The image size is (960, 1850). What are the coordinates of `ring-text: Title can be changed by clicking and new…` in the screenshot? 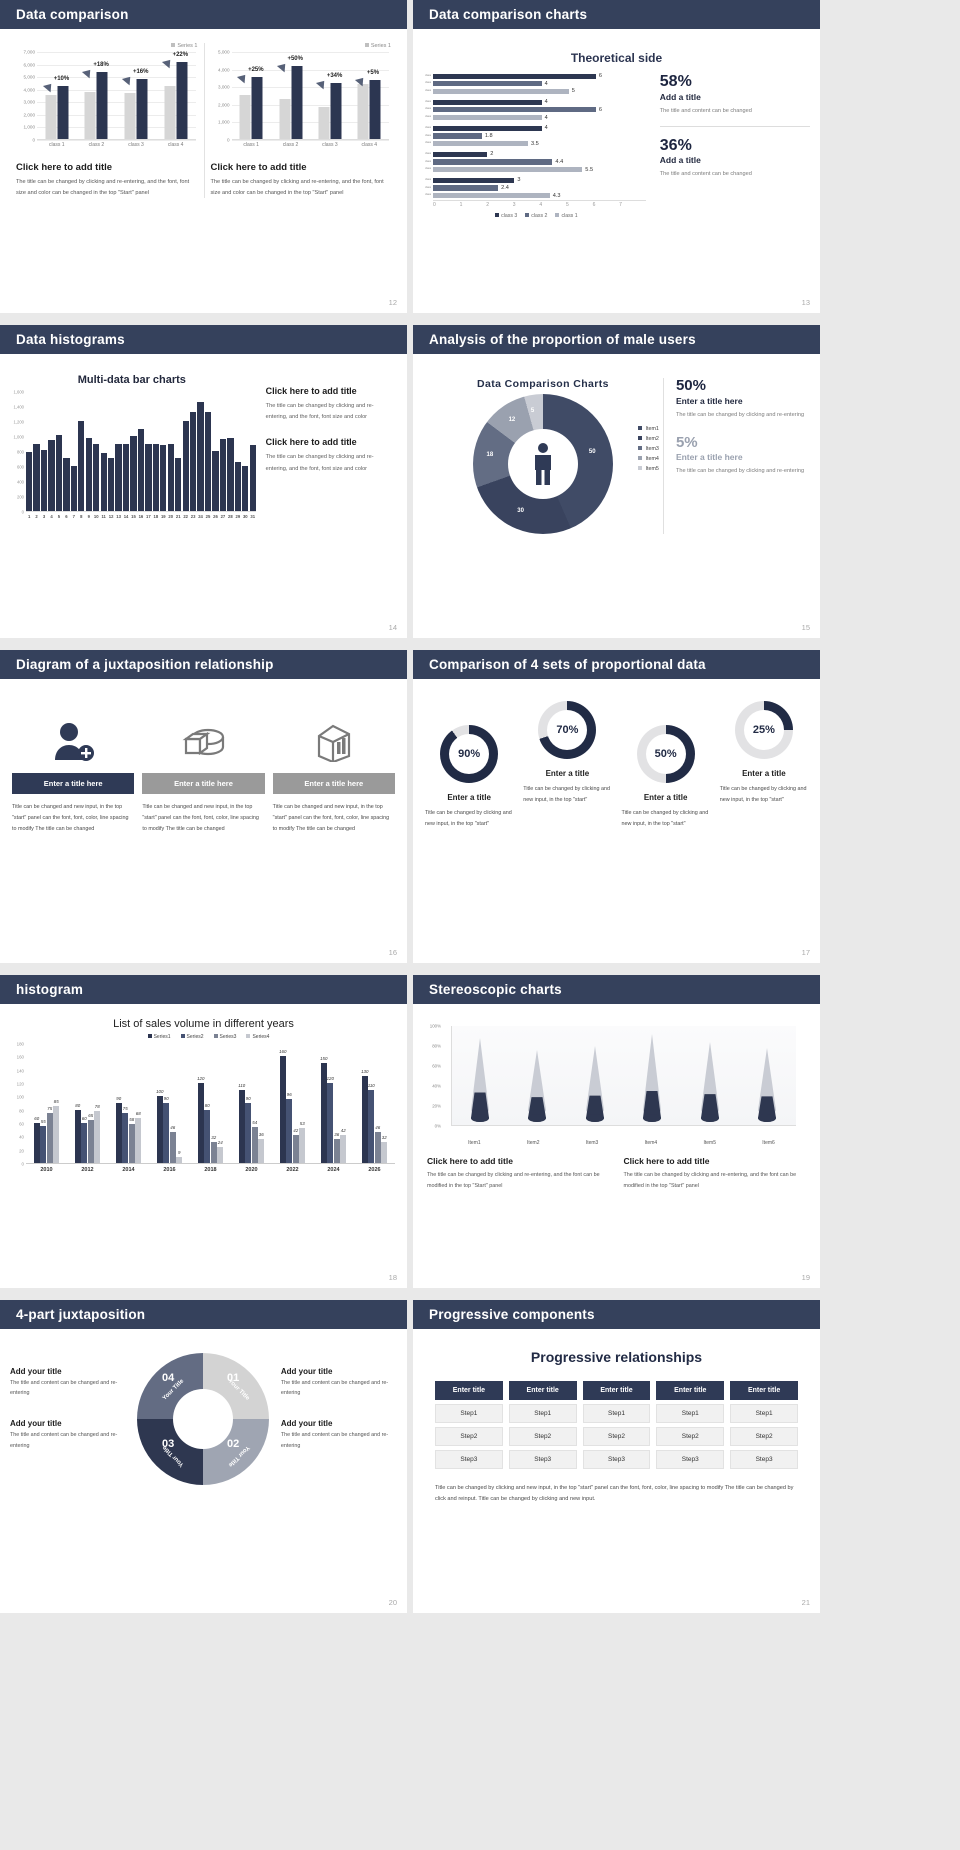 It's located at (665, 818).